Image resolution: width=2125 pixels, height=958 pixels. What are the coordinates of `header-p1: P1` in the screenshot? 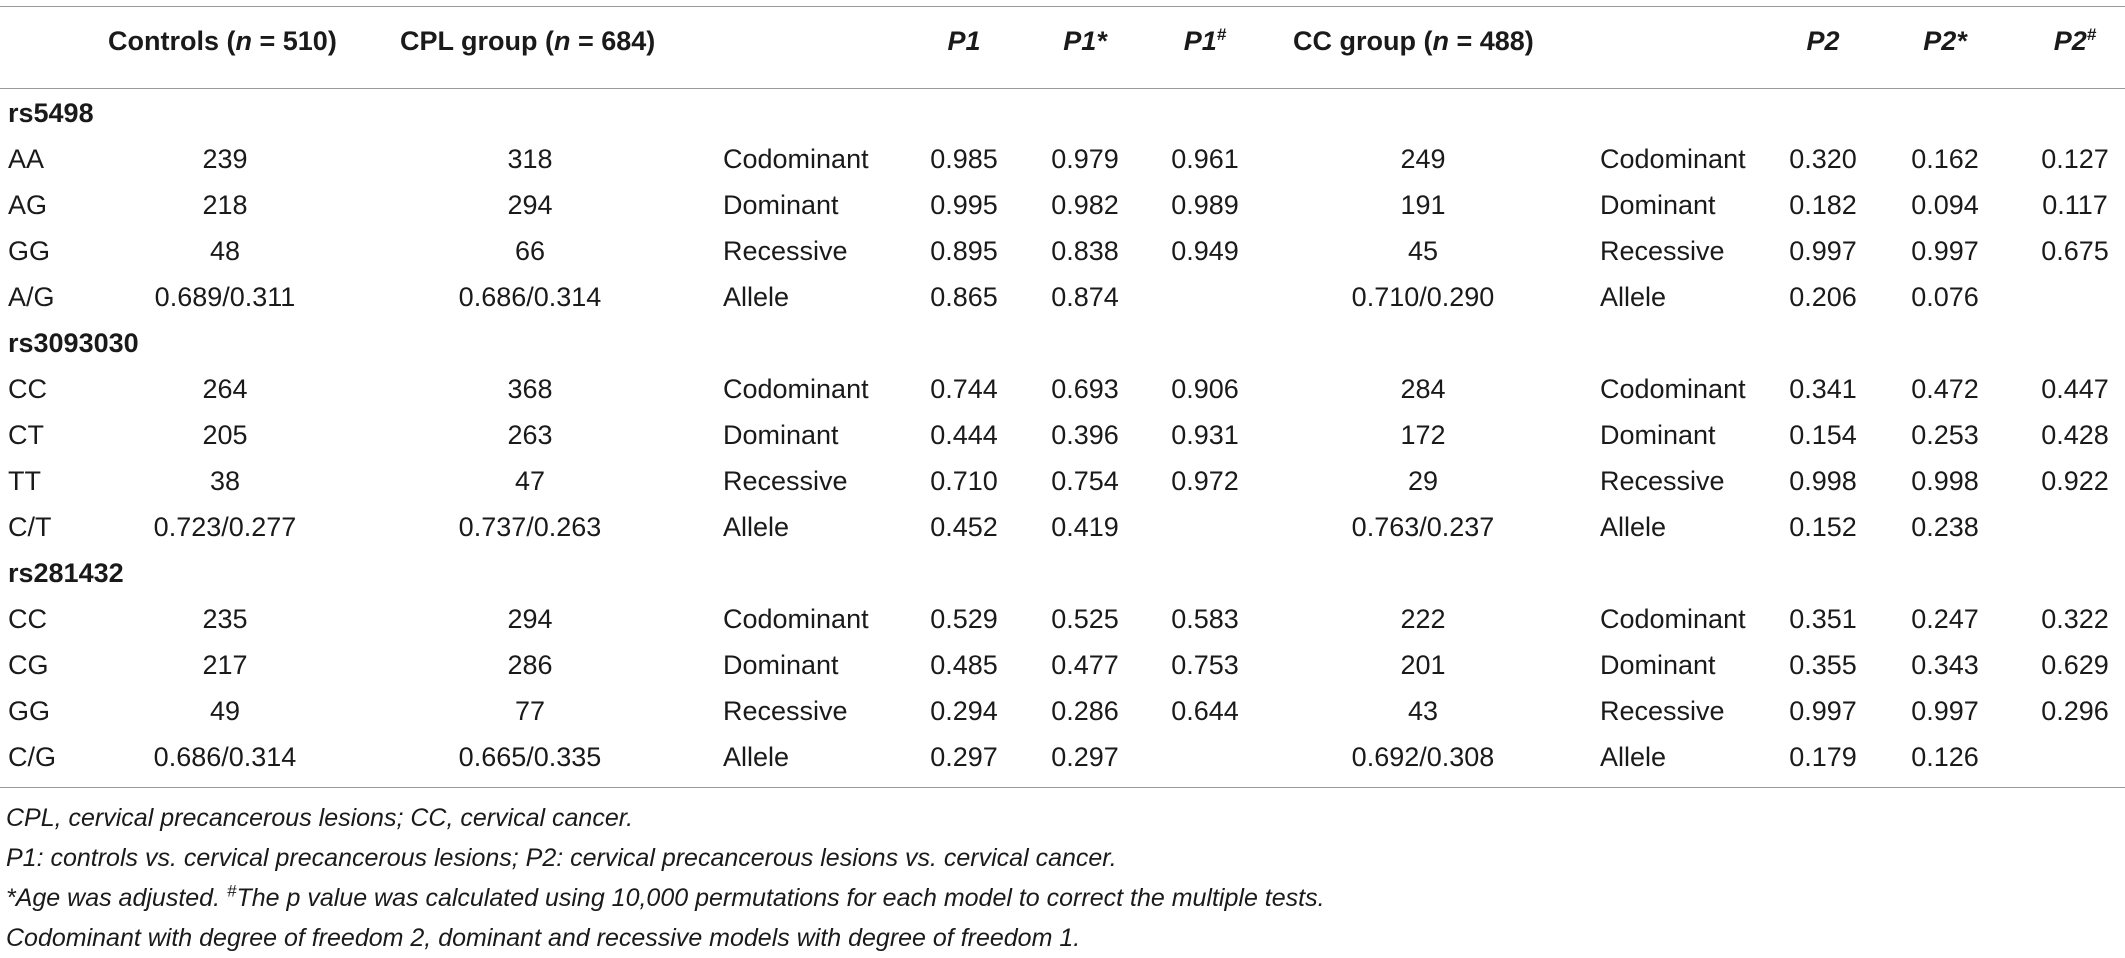 It's located at (964, 41).